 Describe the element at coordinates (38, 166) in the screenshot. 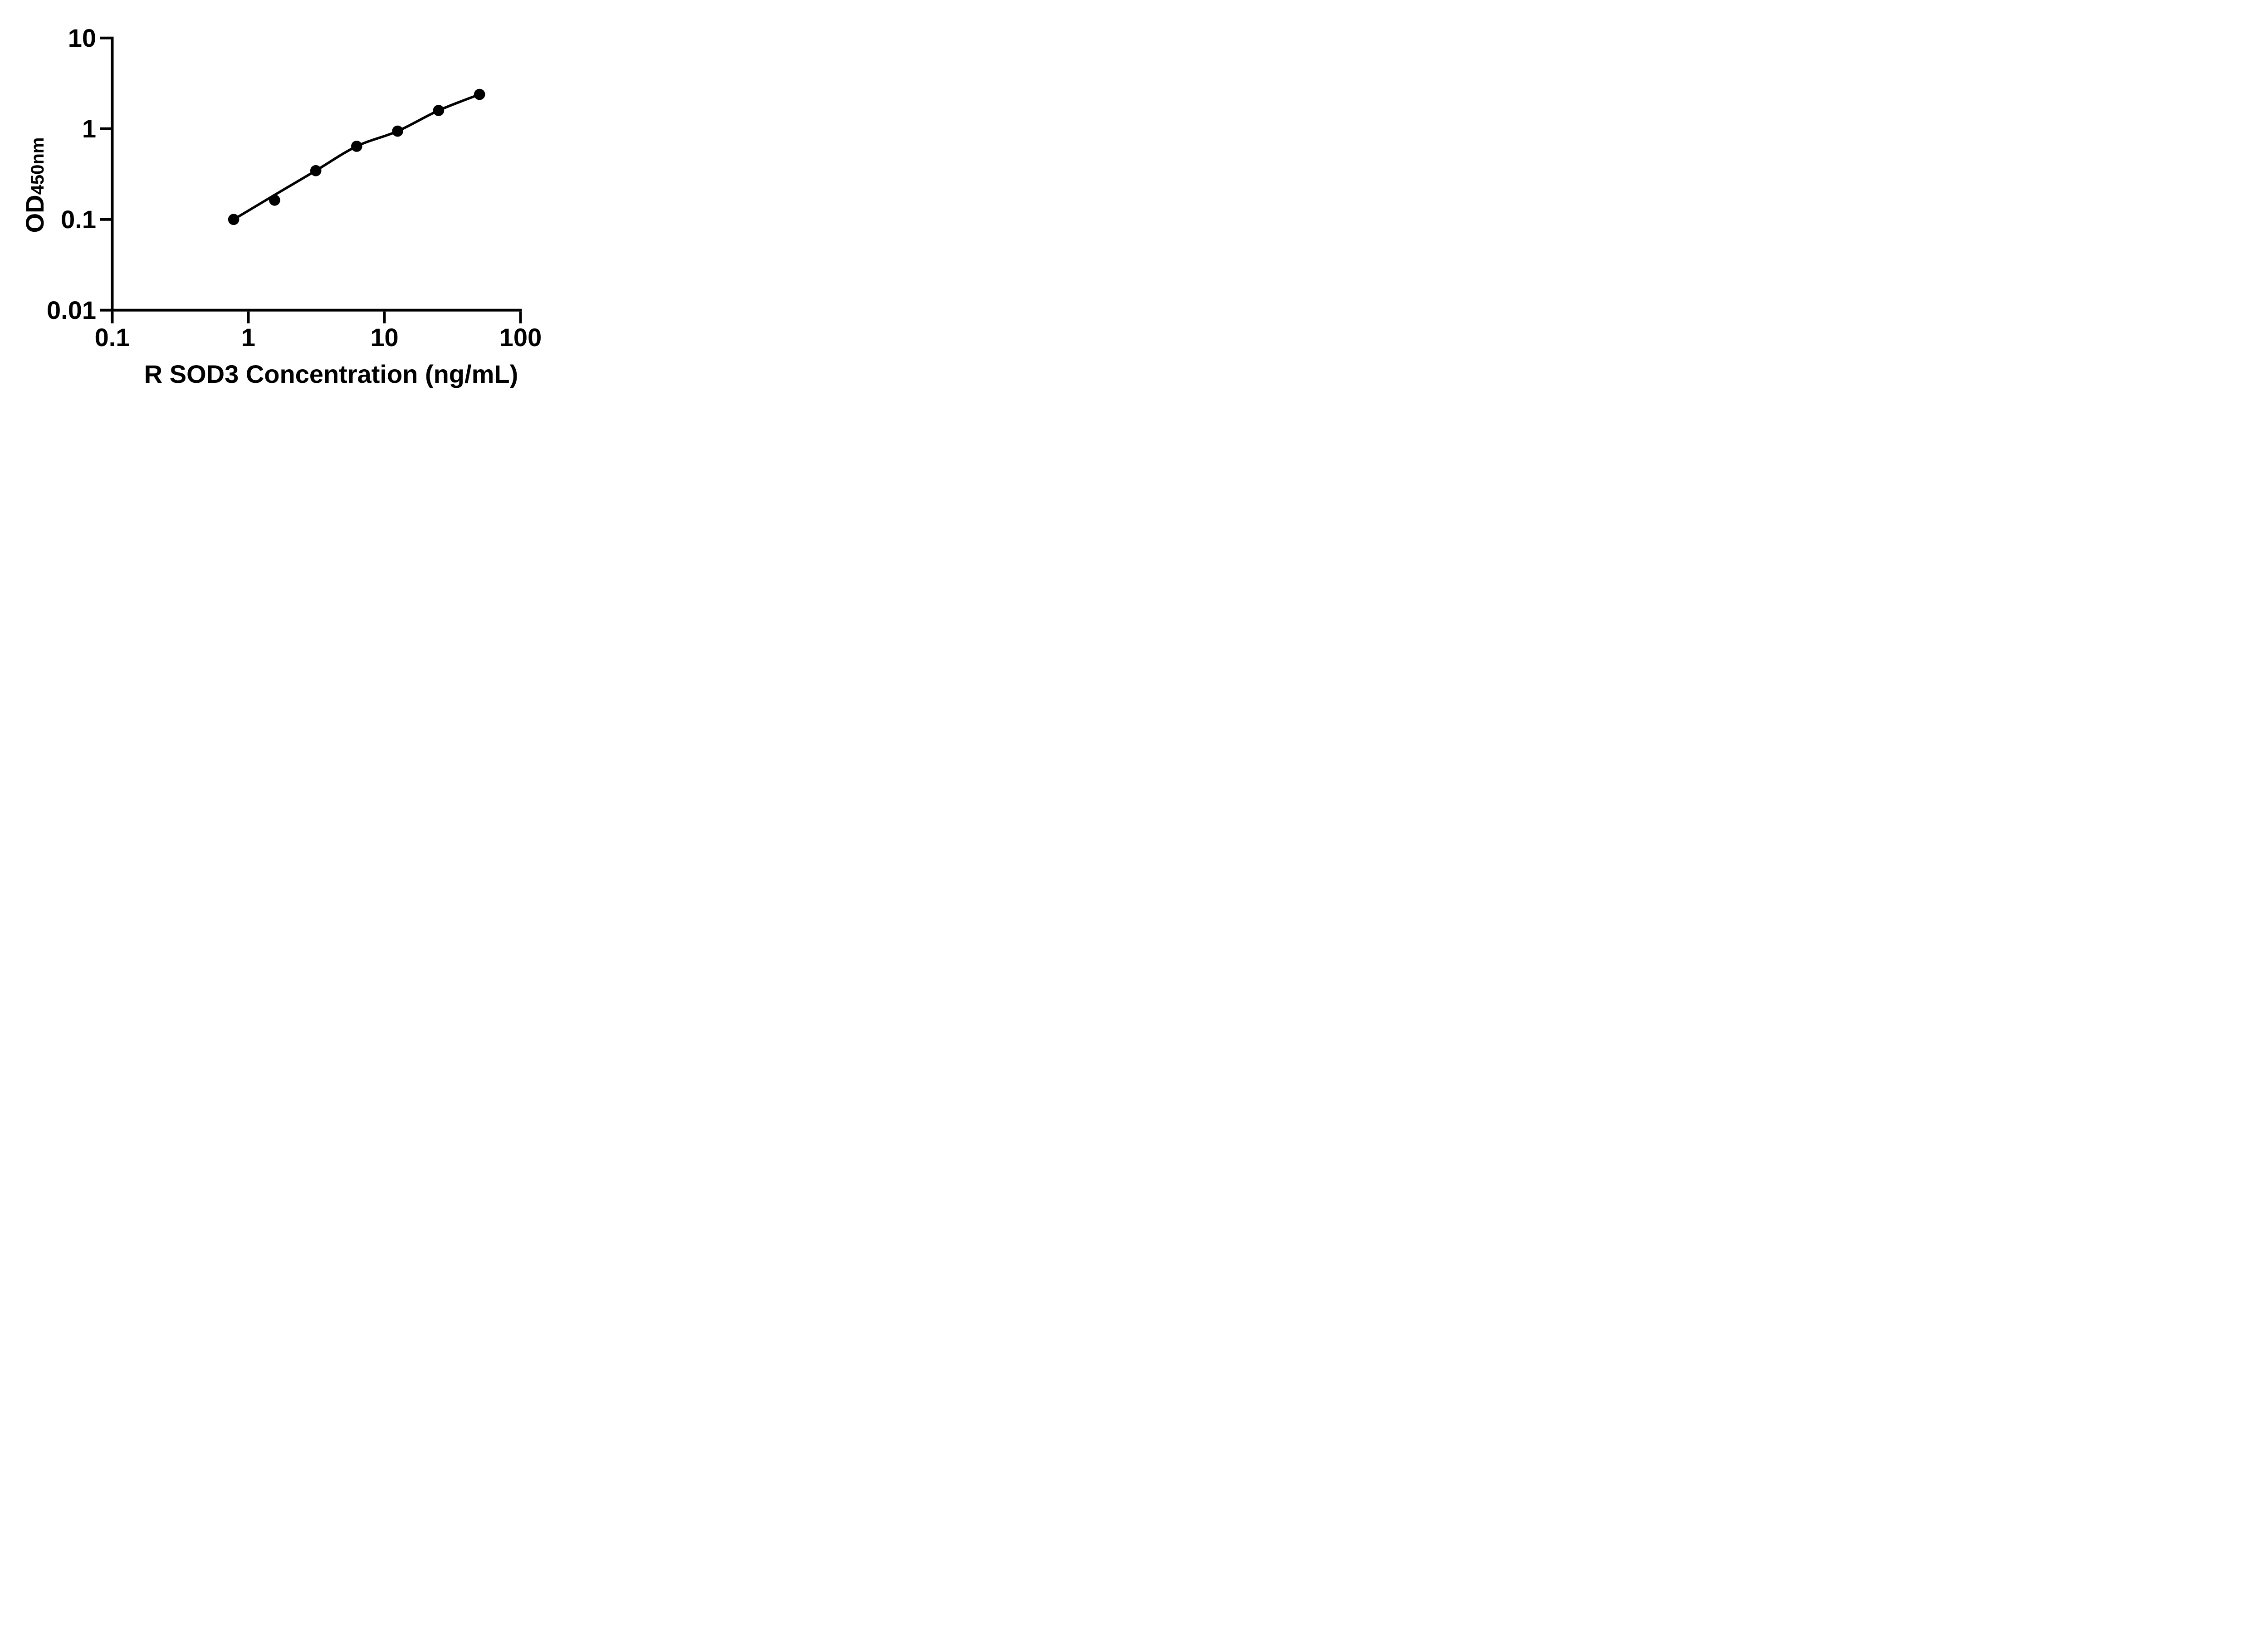

I see `y-axis-title-subscript: 450nm` at that location.